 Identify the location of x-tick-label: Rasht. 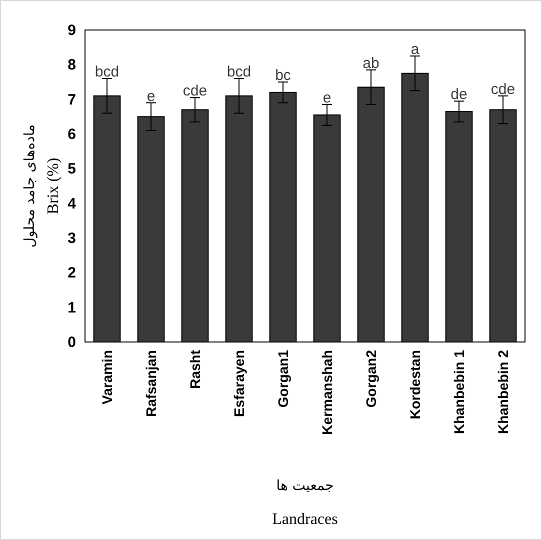
(195, 369).